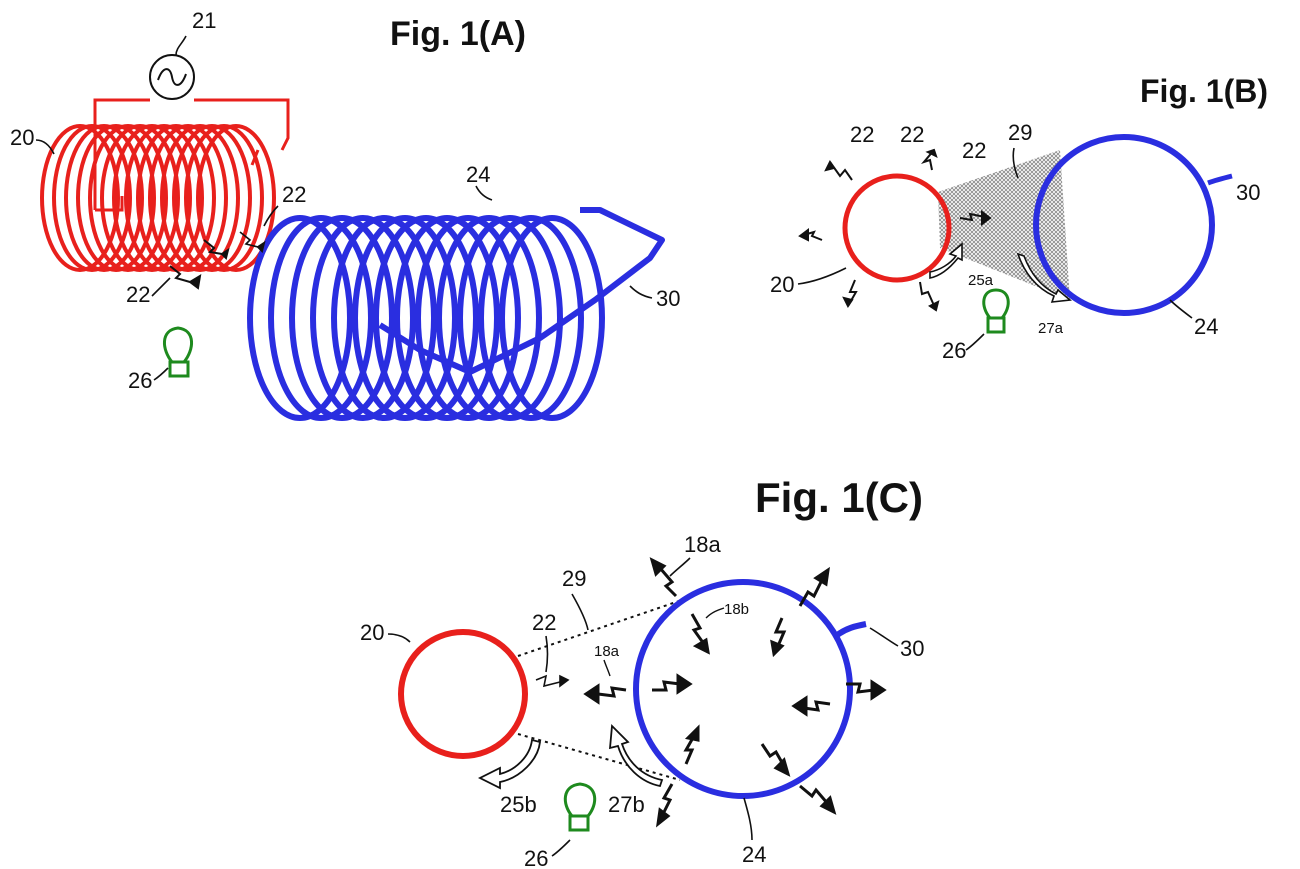 This screenshot has width=1300, height=869. Describe the element at coordinates (458, 34) in the screenshot. I see `figure-a-title: Fig. 1(A)` at that location.